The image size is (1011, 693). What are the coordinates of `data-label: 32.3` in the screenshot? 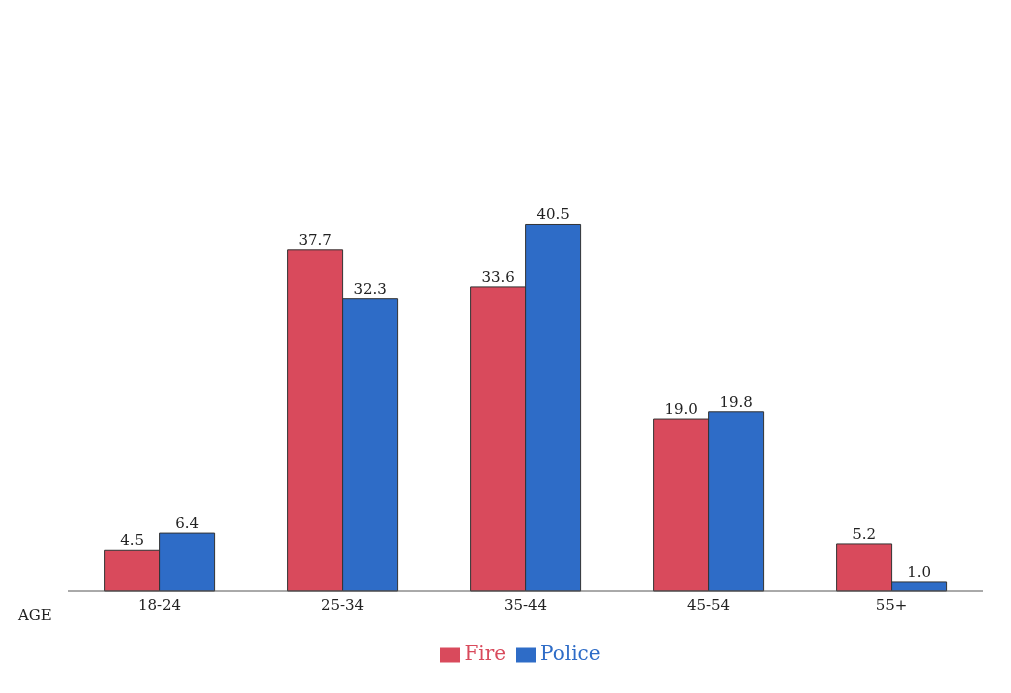 It's located at (370, 288).